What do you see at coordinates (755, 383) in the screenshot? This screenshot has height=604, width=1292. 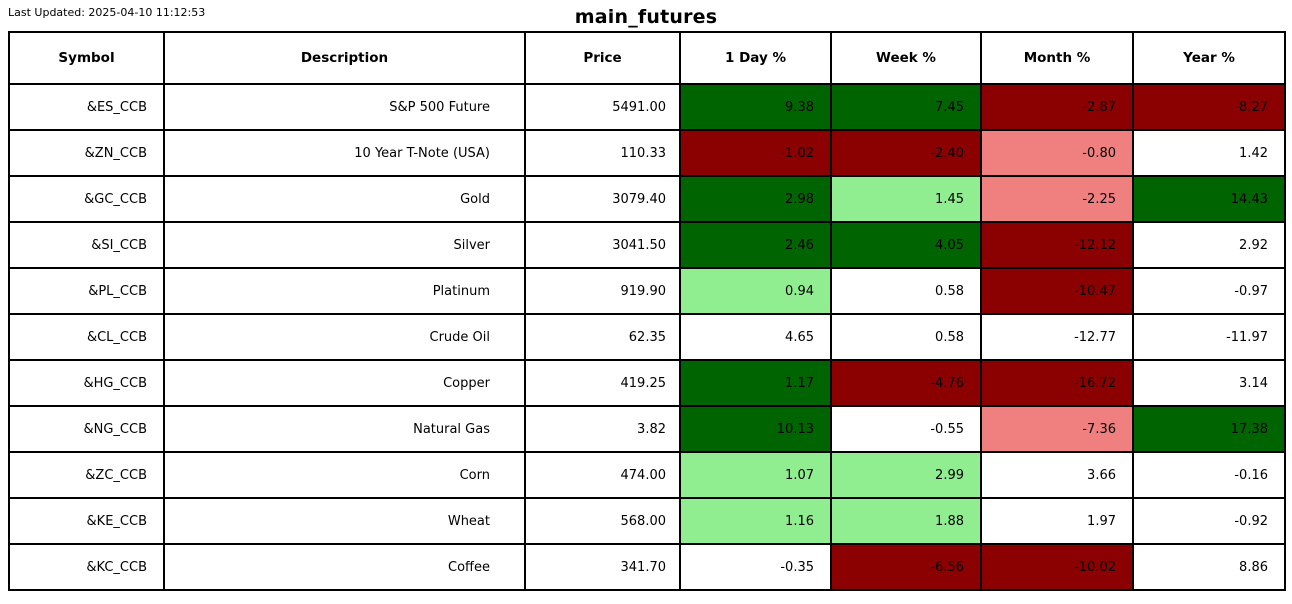 I see `day-change-cell: 1.17` at bounding box center [755, 383].